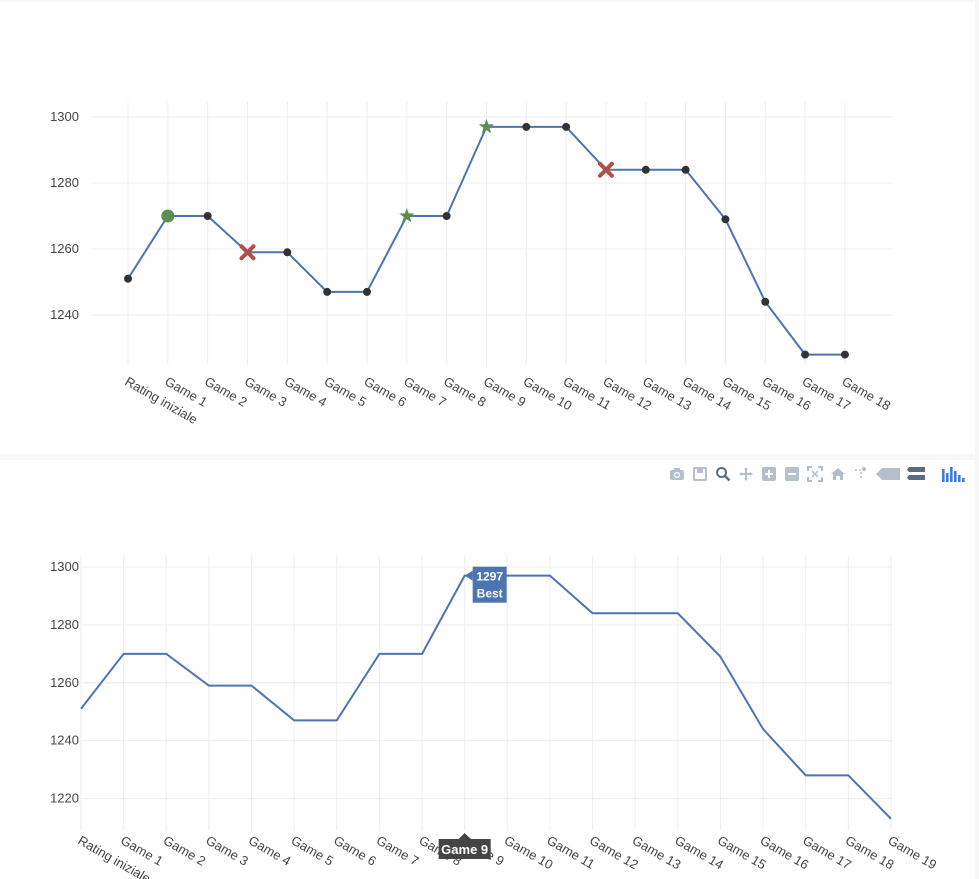  I want to click on hover-value: 1297, so click(489, 577).